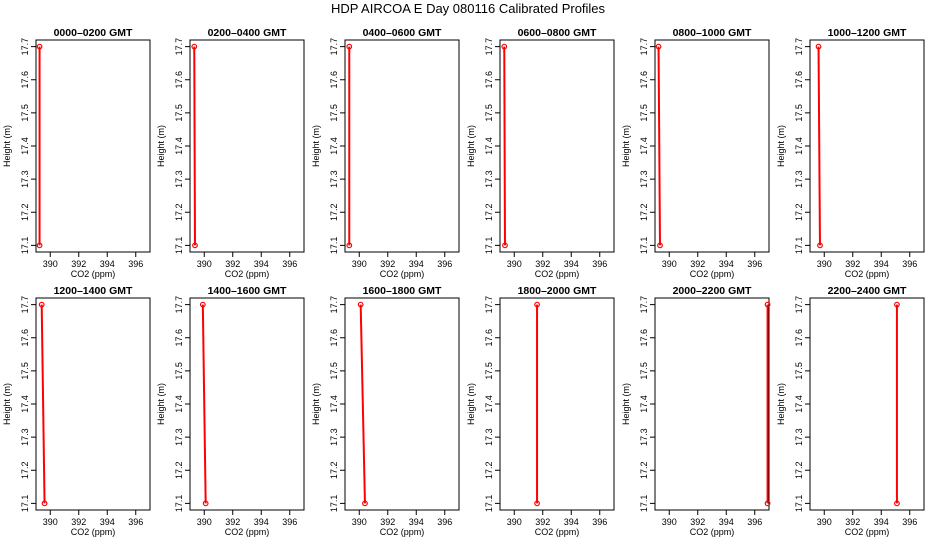  I want to click on panel-title: 1600–1800 GMT, so click(402, 291).